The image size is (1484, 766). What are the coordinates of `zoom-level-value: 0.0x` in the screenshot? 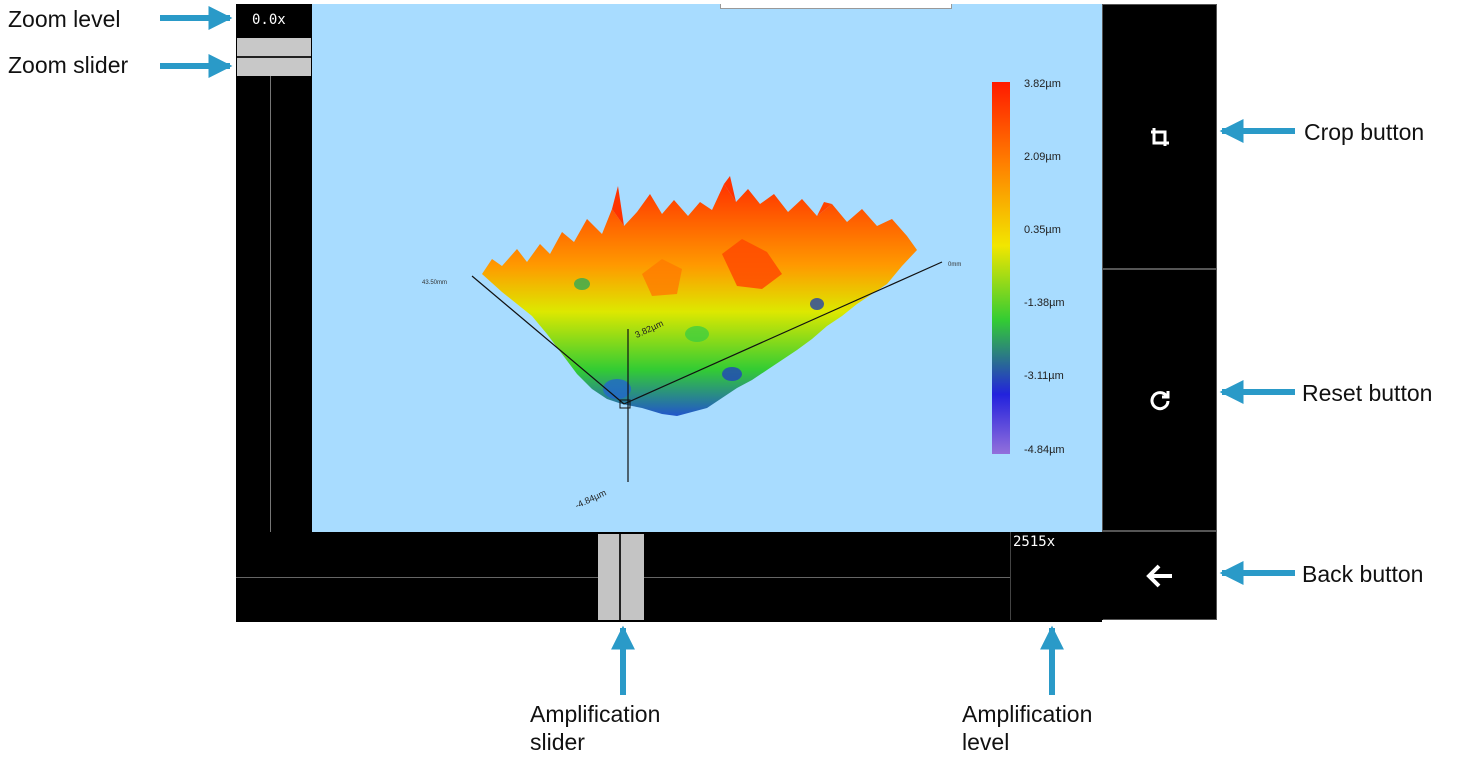 It's located at (269, 20).